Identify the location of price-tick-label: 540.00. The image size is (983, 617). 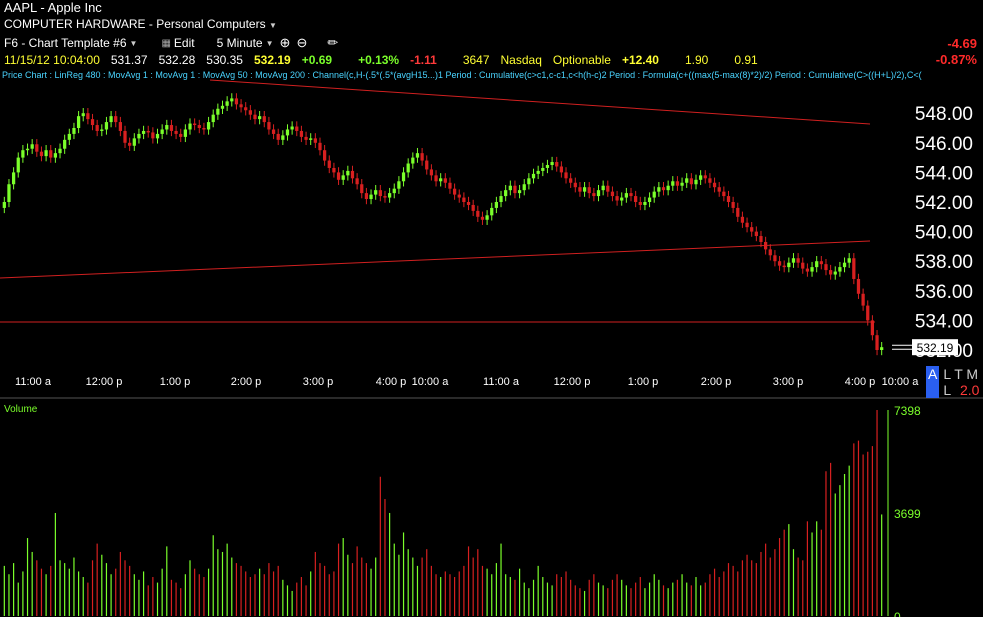
(944, 233).